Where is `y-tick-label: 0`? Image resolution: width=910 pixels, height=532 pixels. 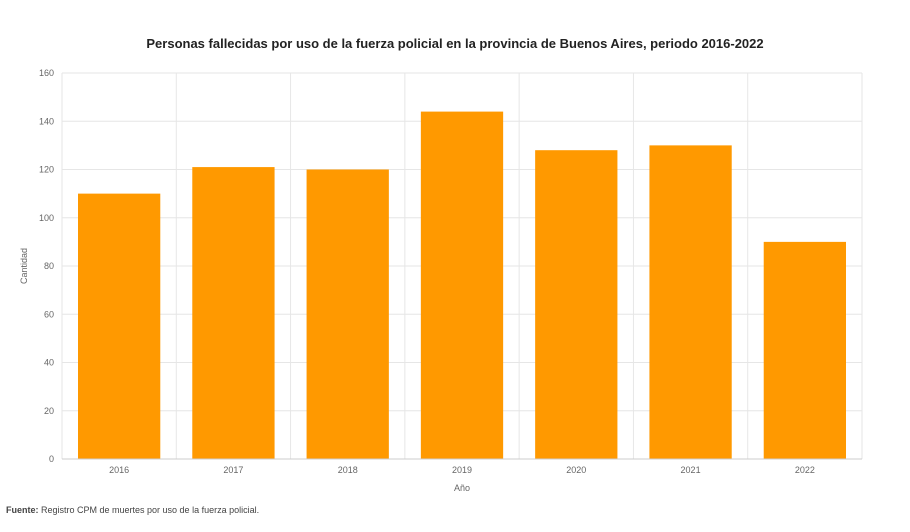 y-tick-label: 0 is located at coordinates (51, 459).